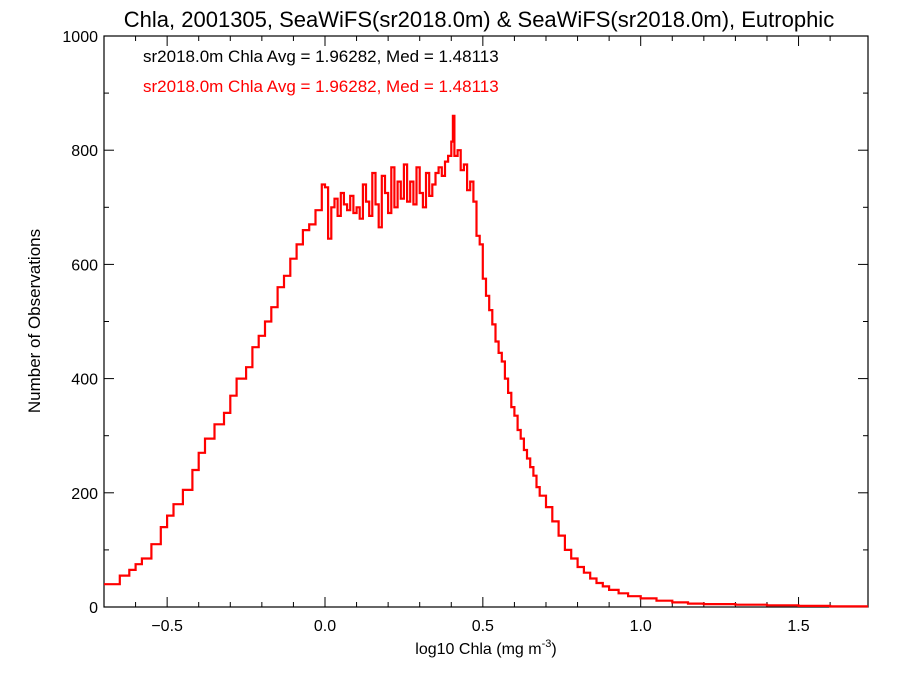 This screenshot has width=900, height=675. What do you see at coordinates (478, 649) in the screenshot?
I see `x-axis-label-main: log10 Chla (mg m` at bounding box center [478, 649].